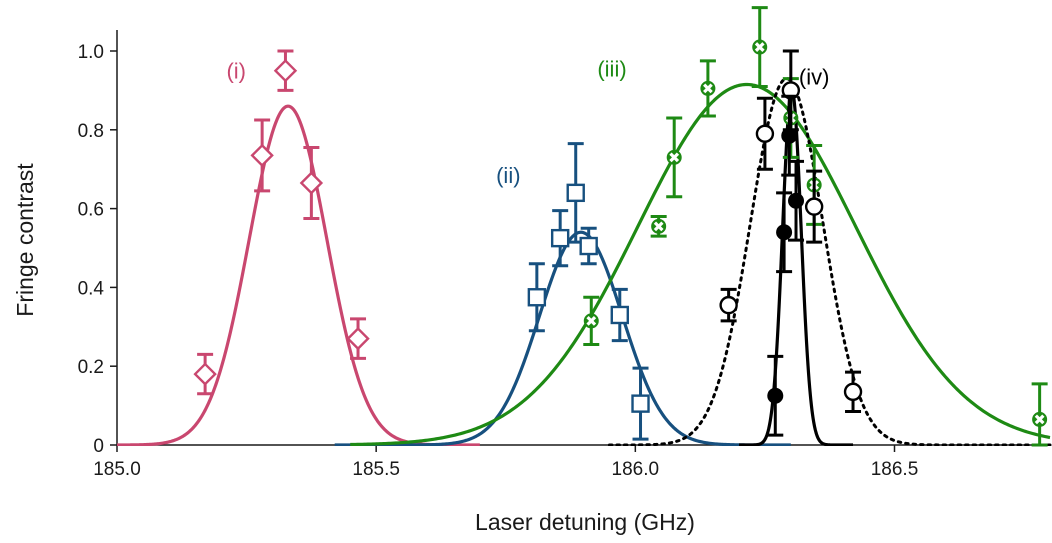 This screenshot has width=1052, height=543. I want to click on x-tick-label: 185.0, so click(117, 469).